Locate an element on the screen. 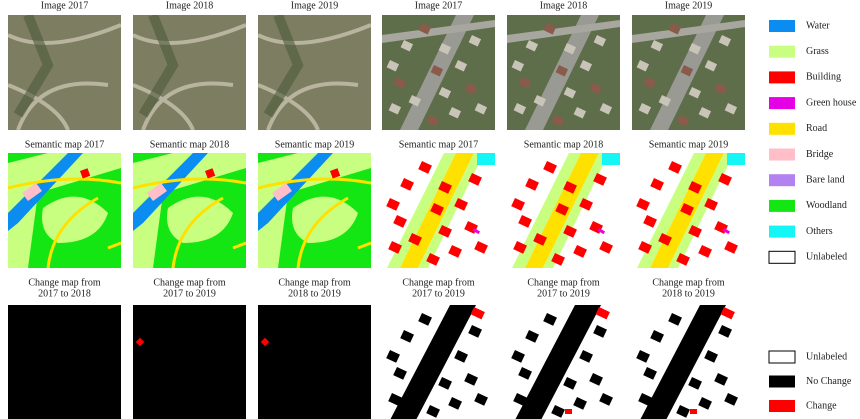  legend-label: Bridge is located at coordinates (820, 154).